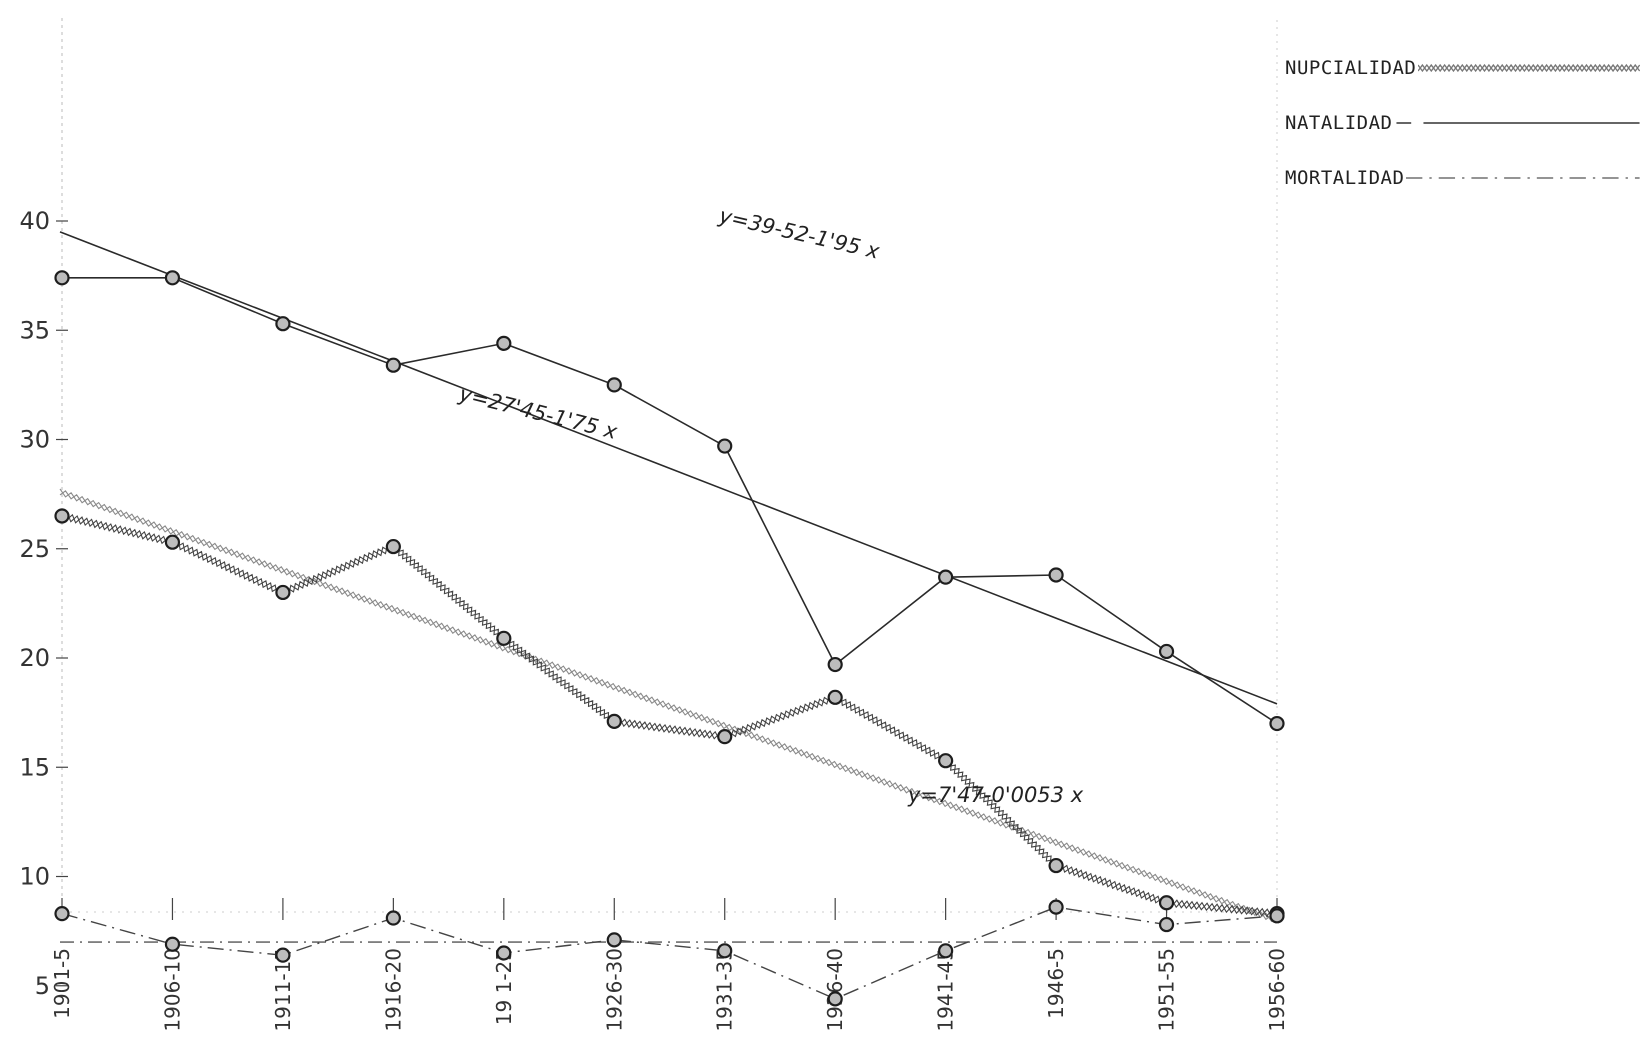  Describe the element at coordinates (34, 221) in the screenshot. I see `y-tick-label: 40` at that location.